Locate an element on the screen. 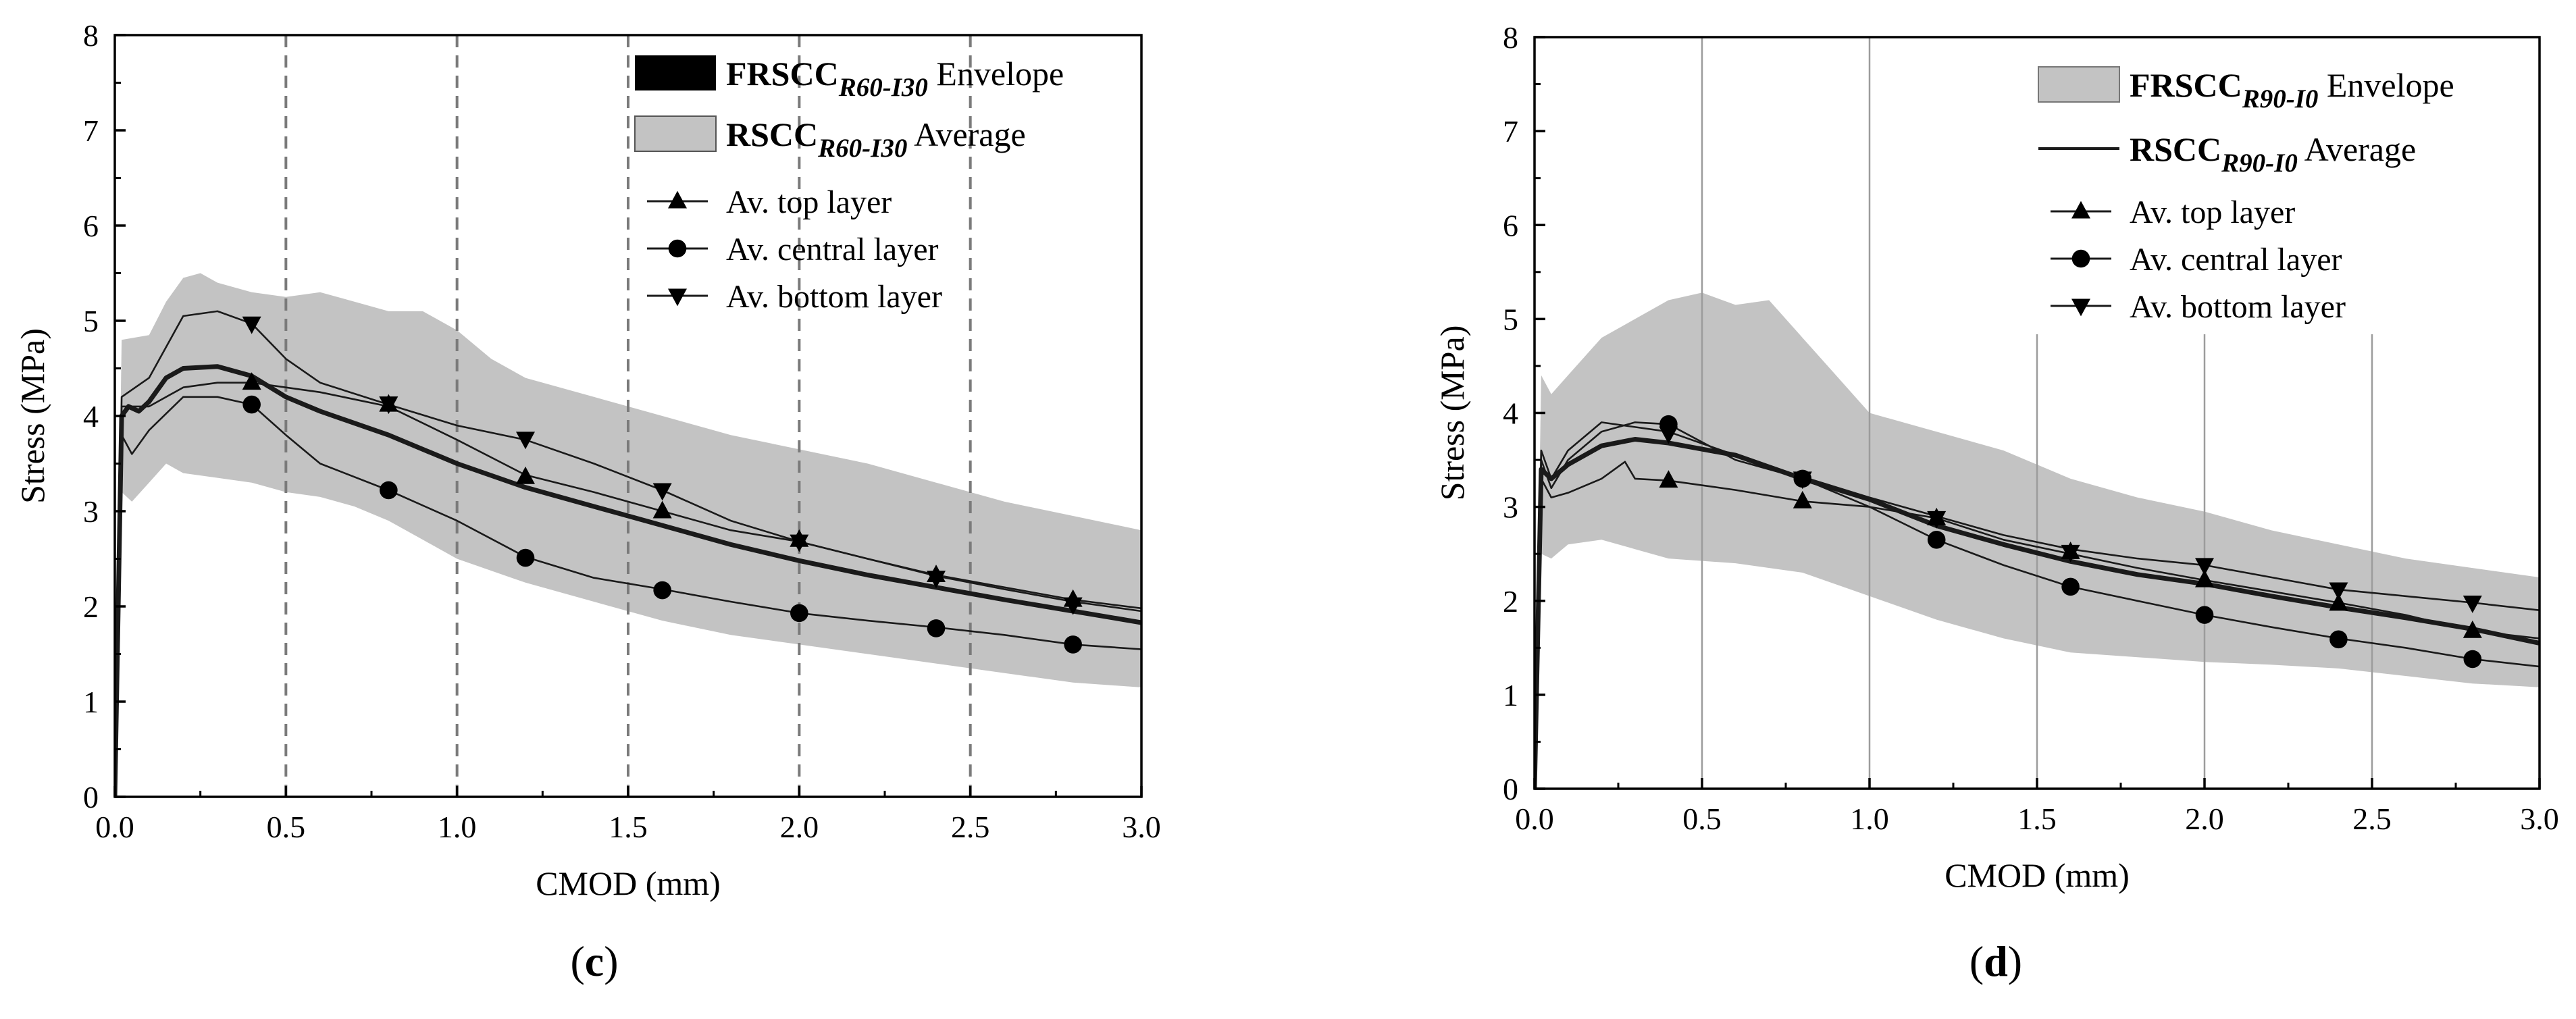 Image resolution: width=2576 pixels, height=1019 pixels. y-tick-label-3: 3 is located at coordinates (91, 511).